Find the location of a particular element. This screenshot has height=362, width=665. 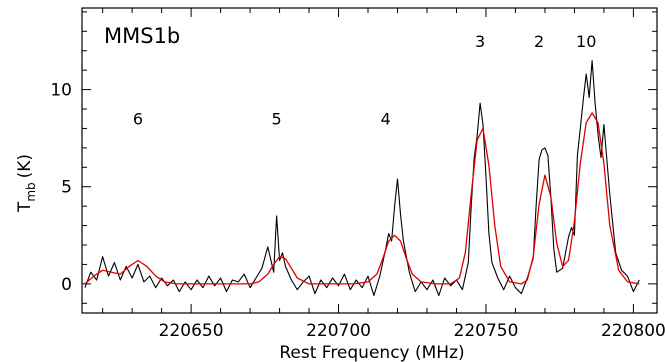

source-annotation: MMS1b is located at coordinates (142, 36).